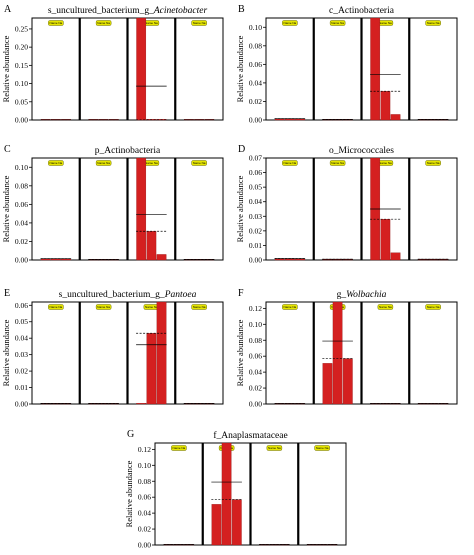 The image size is (474, 555). Describe the element at coordinates (21, 28) in the screenshot. I see `y-tick-label: 0.25` at that location.